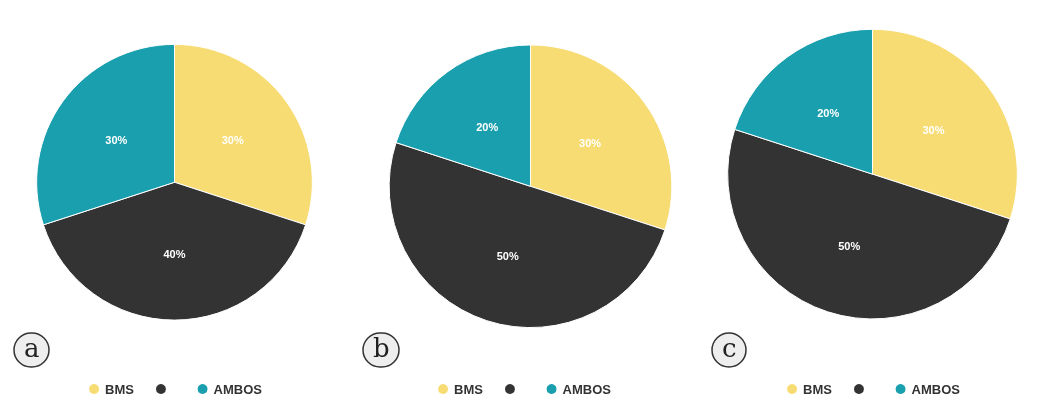 This screenshot has height=405, width=1048. Describe the element at coordinates (32, 348) in the screenshot. I see `text: a` at that location.